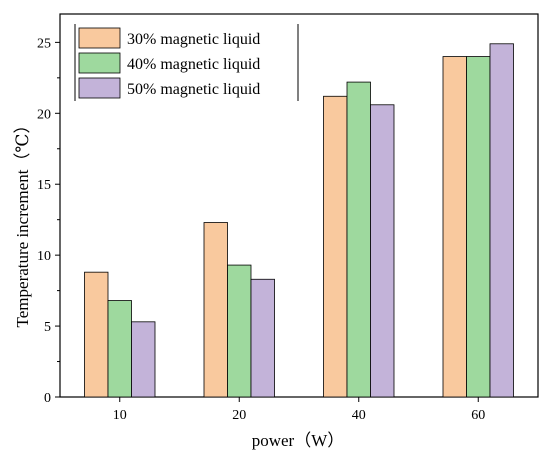 The width and height of the screenshot is (550, 463). What do you see at coordinates (239, 415) in the screenshot?
I see `x-tick-label: 20` at bounding box center [239, 415].